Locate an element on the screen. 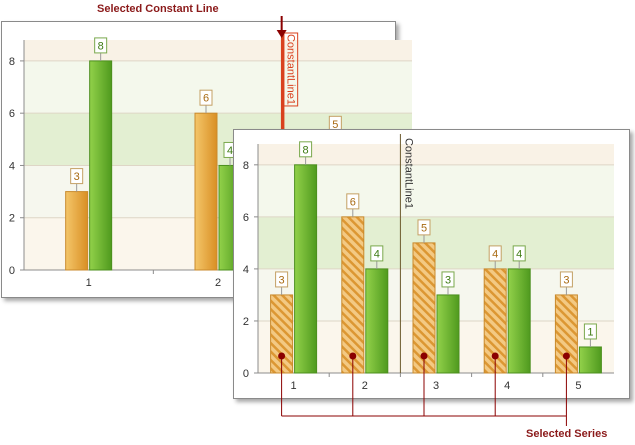 This screenshot has width=635, height=445. data-label: 1 is located at coordinates (590, 332).